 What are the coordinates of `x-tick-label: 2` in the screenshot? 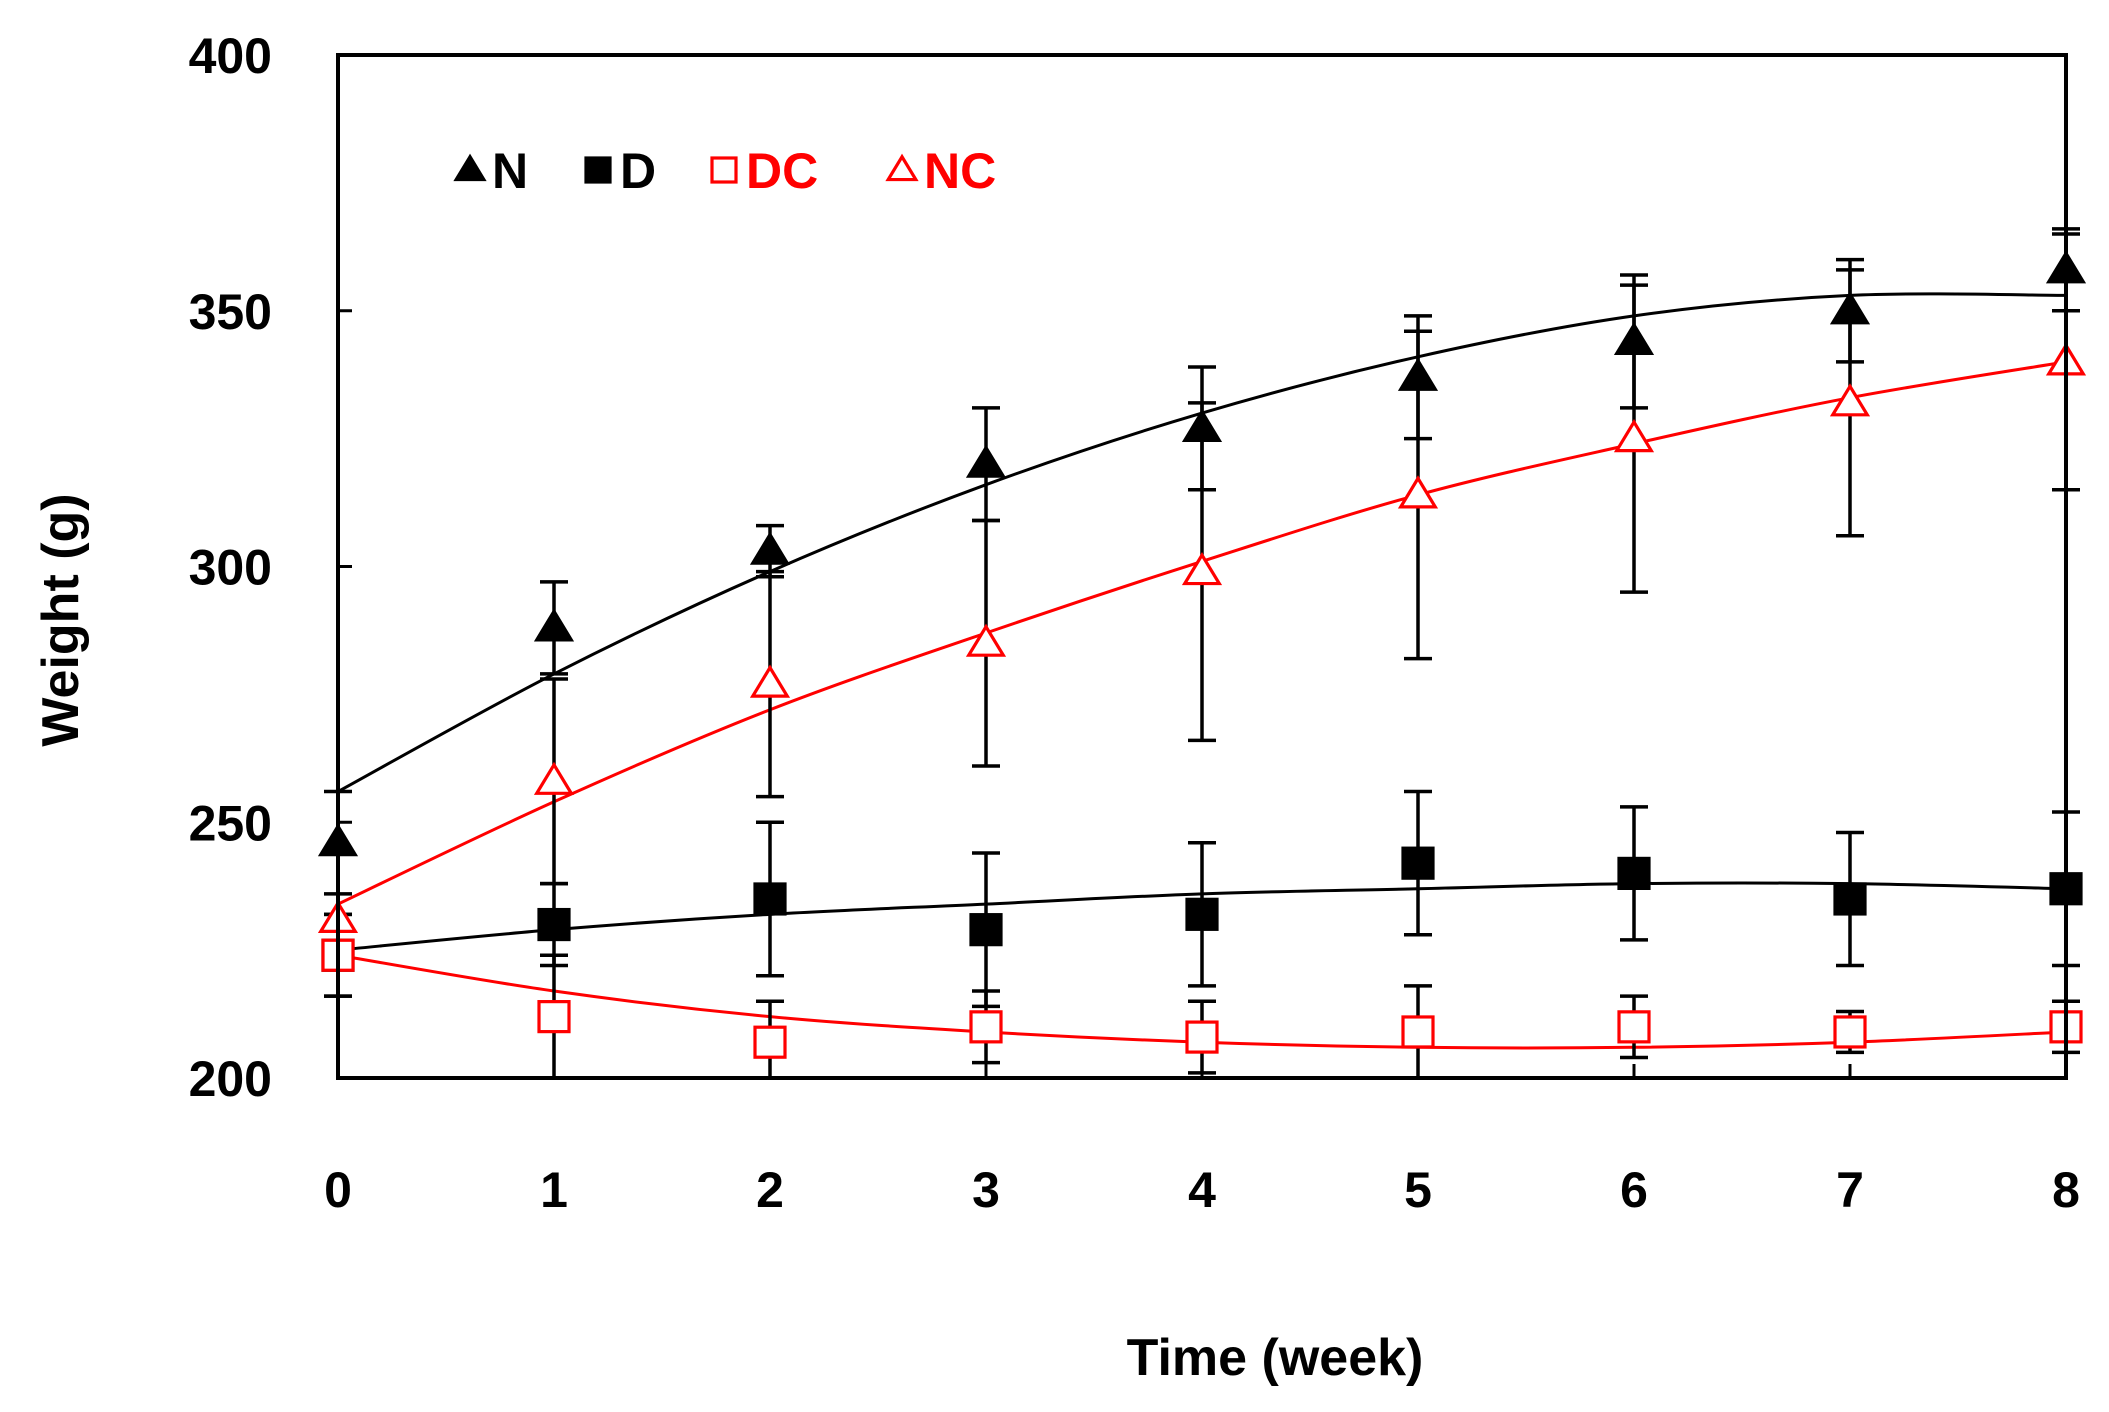 It's located at (770, 1190).